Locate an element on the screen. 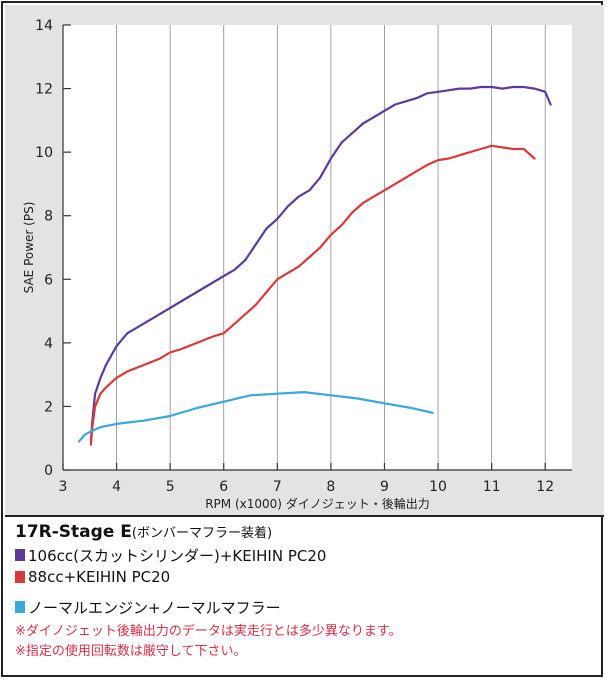 The height and width of the screenshot is (682, 608). legend-label-88cc: 88cc+KEIHIN PC20 is located at coordinates (99, 577).